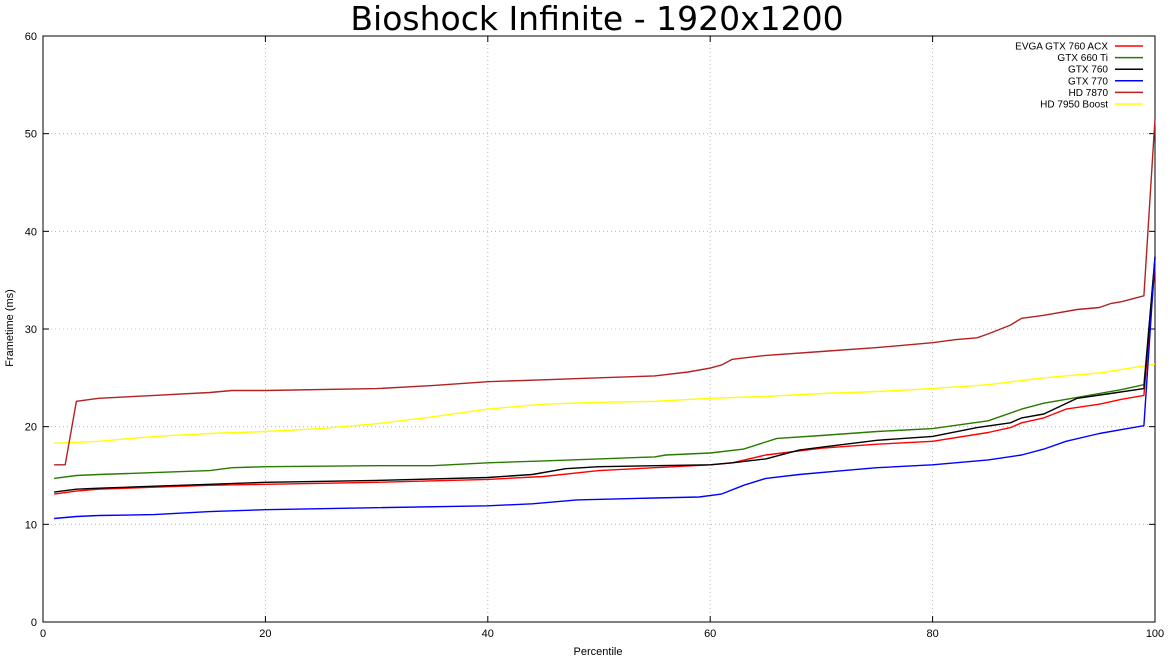 The image size is (1170, 658). Describe the element at coordinates (1089, 93) in the screenshot. I see `legend-label-hd-7870: HD 7870` at that location.